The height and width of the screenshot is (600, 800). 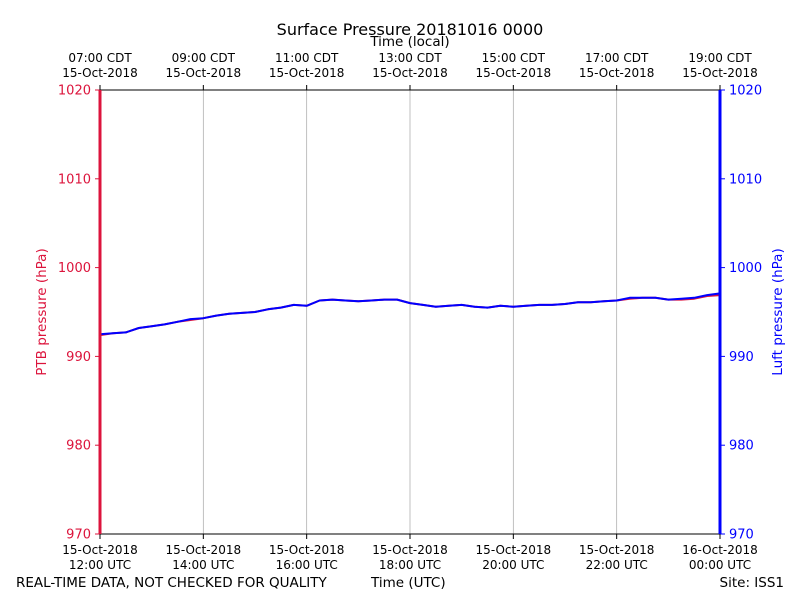 I want to click on bottom-x-tick-time: 12:00 UTC, so click(x=100, y=565).